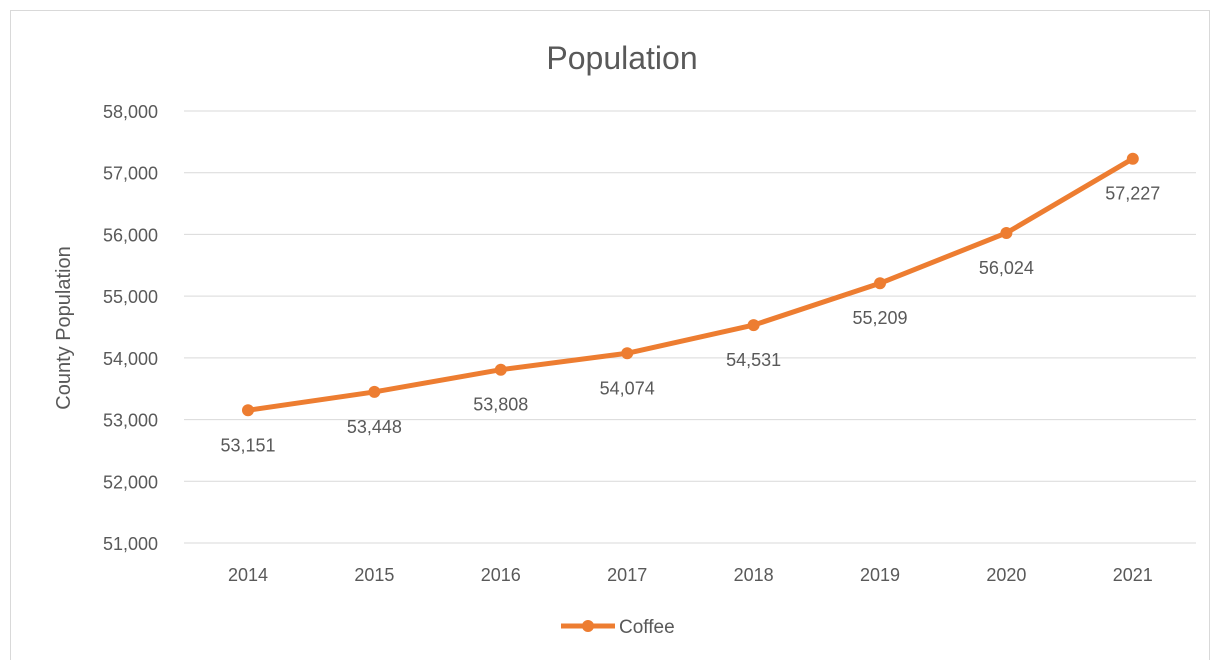 The height and width of the screenshot is (660, 1213). I want to click on data-point-2021, so click(1132, 158).